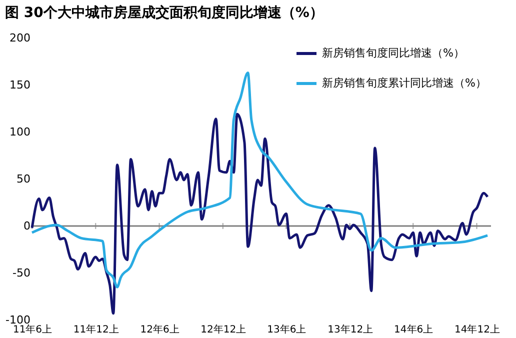  Describe the element at coordinates (404, 83) in the screenshot. I see `legend-label: 新房销售旬度累计同比增速（%）` at that location.